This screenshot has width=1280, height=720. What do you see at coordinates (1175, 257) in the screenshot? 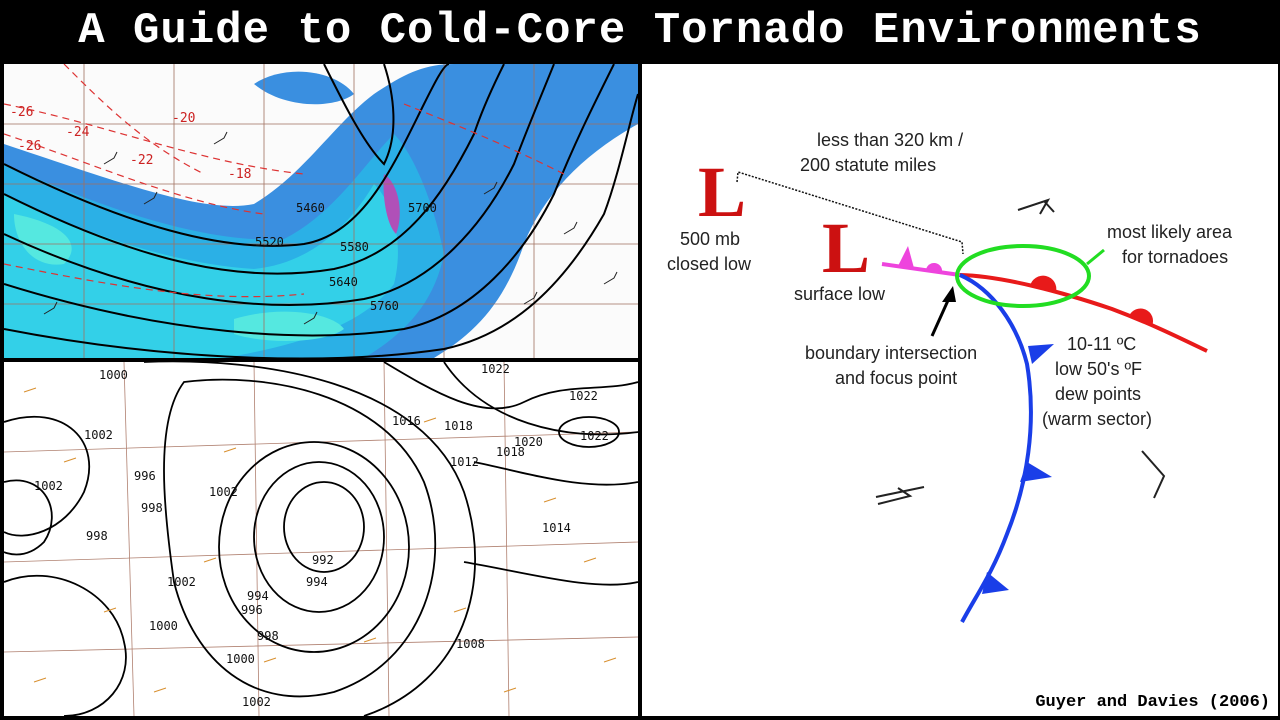
I see `tornado-label-line-2: for tornadoes` at bounding box center [1175, 257].